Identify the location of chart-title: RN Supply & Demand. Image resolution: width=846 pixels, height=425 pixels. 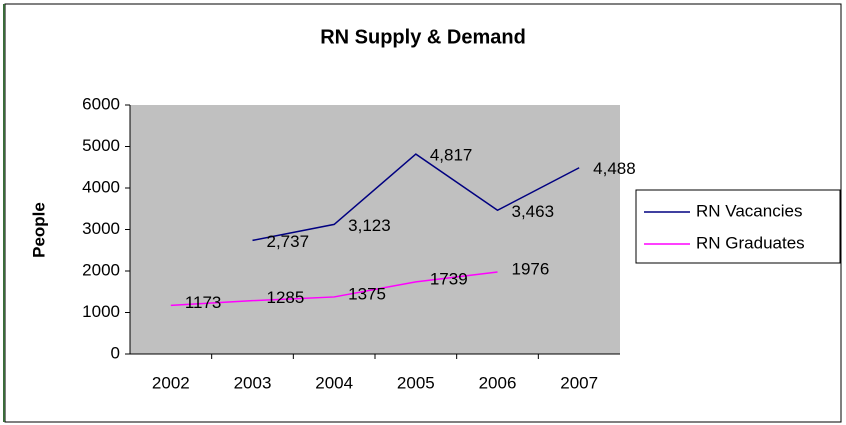
(423, 37).